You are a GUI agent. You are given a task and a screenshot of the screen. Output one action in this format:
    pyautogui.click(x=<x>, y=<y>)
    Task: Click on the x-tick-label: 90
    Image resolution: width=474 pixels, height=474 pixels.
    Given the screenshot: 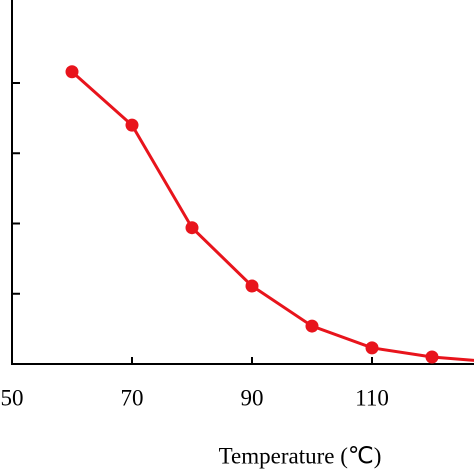 What is the action you would take?
    pyautogui.click(x=252, y=397)
    